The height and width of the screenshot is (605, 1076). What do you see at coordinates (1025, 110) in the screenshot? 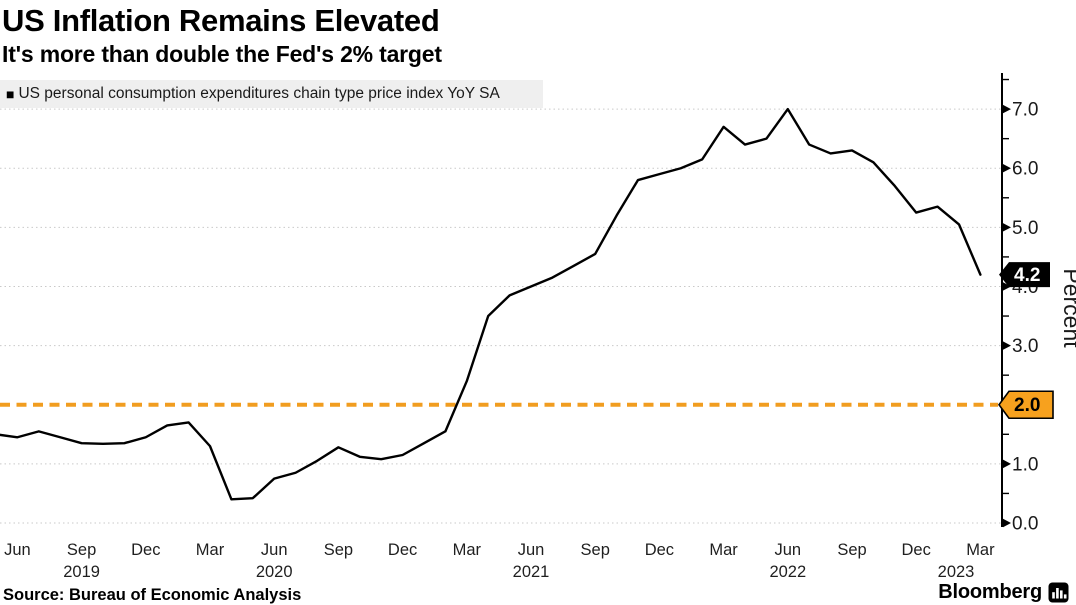
I see `y-tick-label: 7.0` at bounding box center [1025, 110].